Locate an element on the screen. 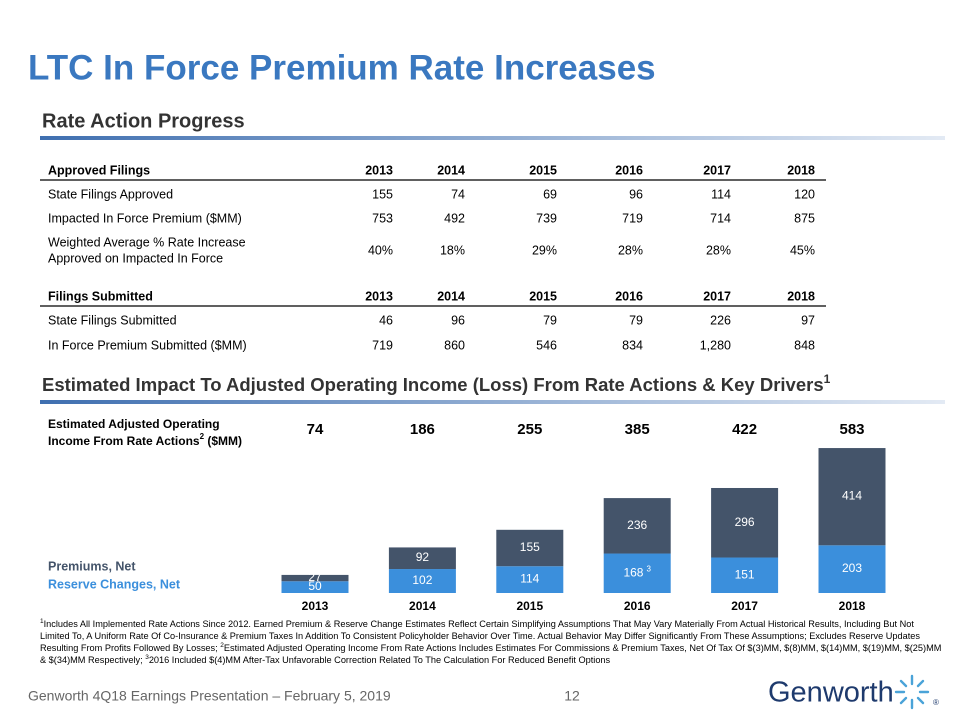 The image size is (960, 720). bar-value: 50 is located at coordinates (315, 586).